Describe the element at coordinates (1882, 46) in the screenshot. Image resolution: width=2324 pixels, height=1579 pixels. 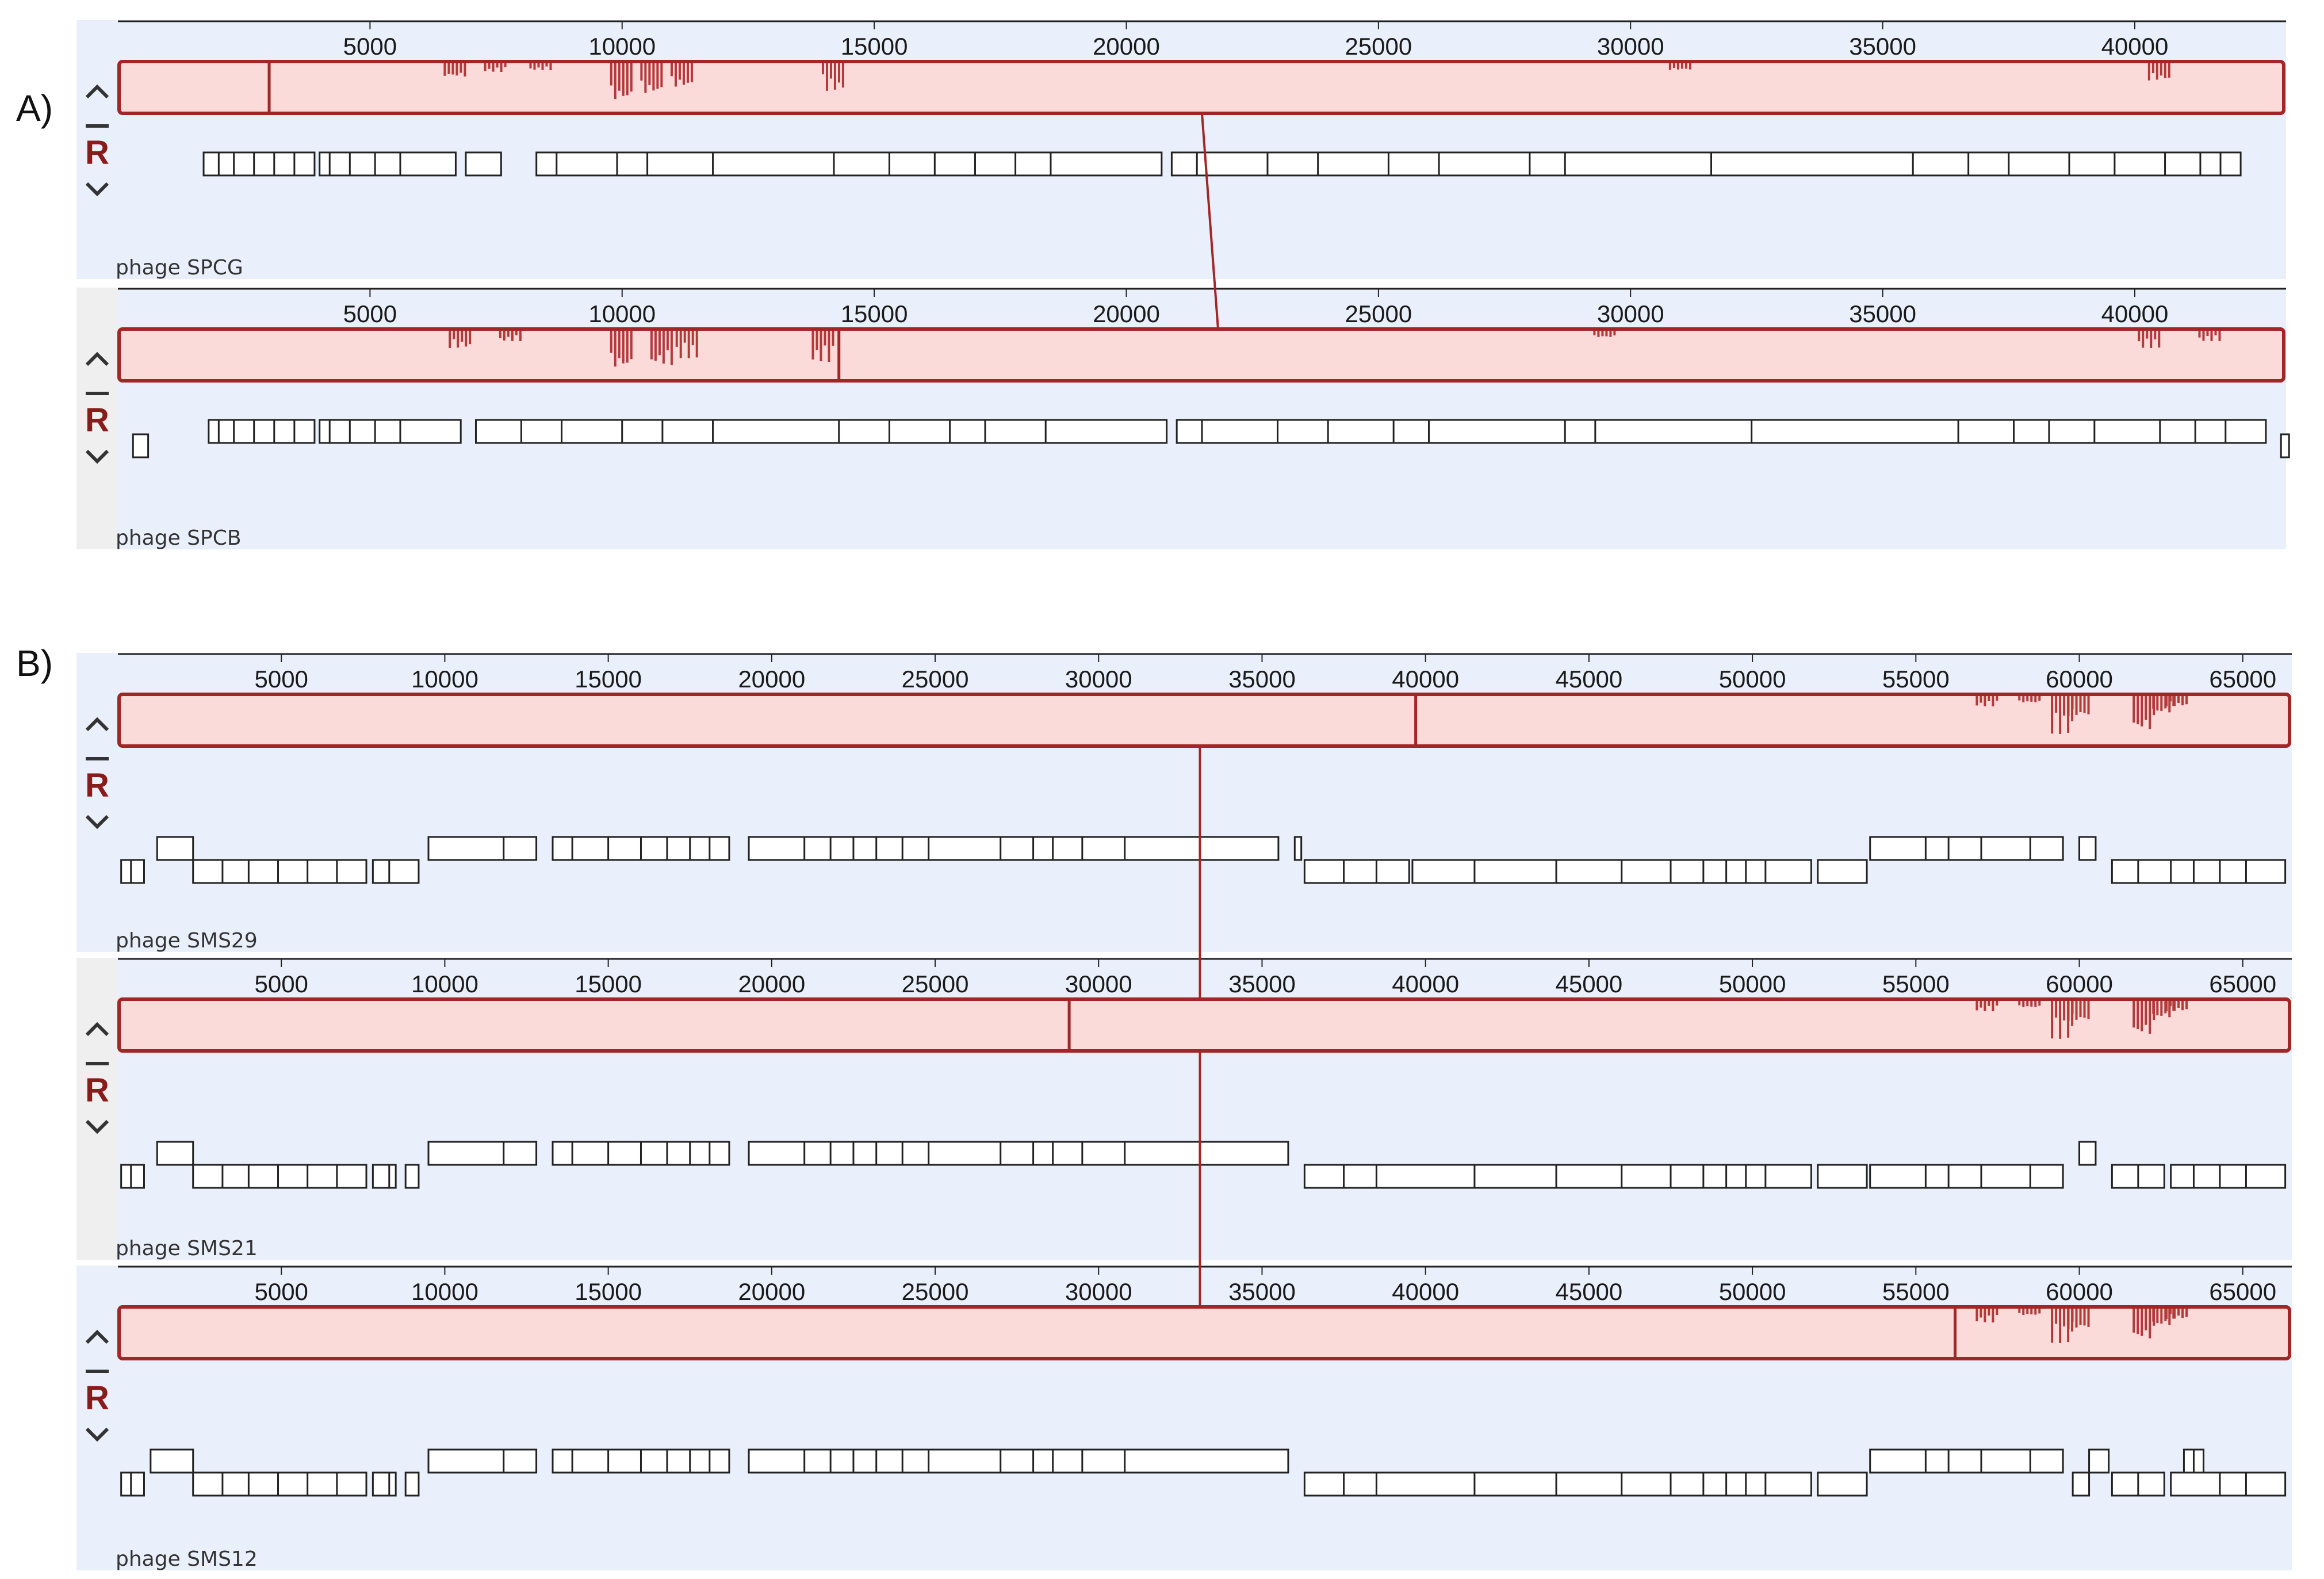
I see `ruler-tick-label: 35000` at that location.